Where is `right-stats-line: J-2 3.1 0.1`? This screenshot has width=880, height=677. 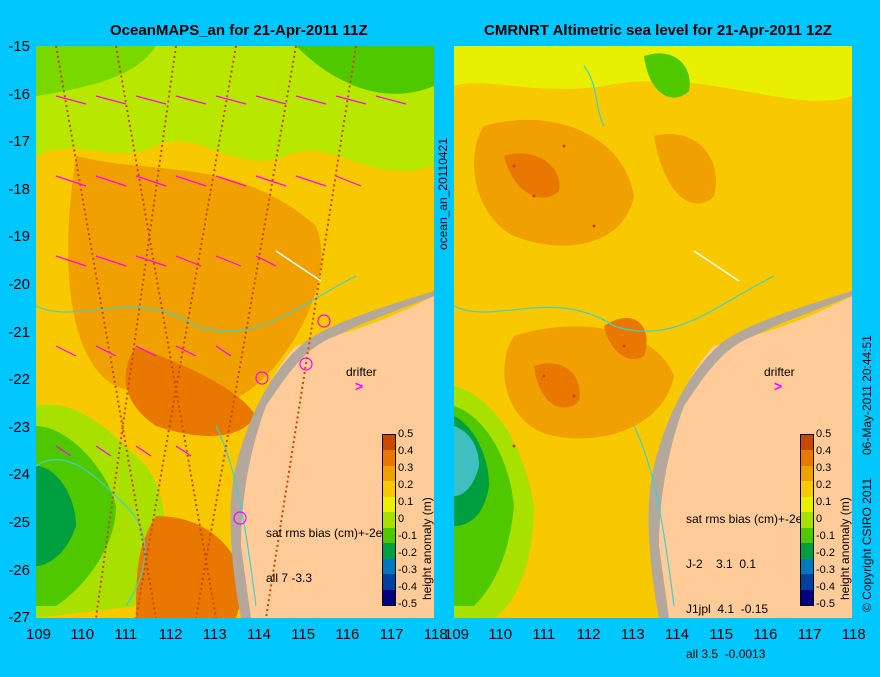 right-stats-line: J-2 3.1 0.1 is located at coordinates (721, 564).